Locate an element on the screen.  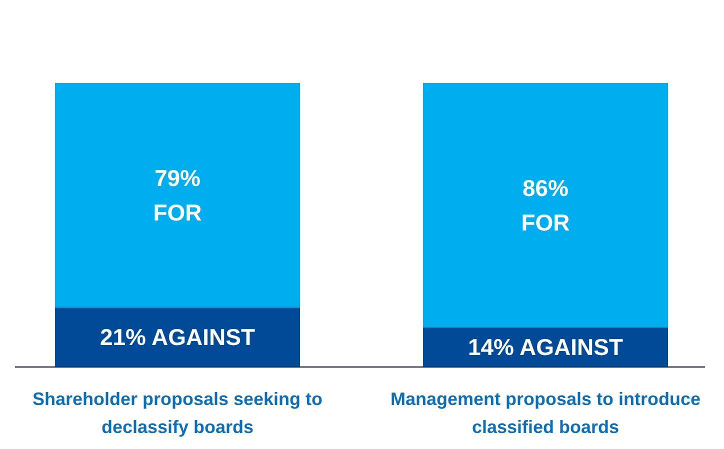
text: 14% AGAINST is located at coordinates (546, 347).